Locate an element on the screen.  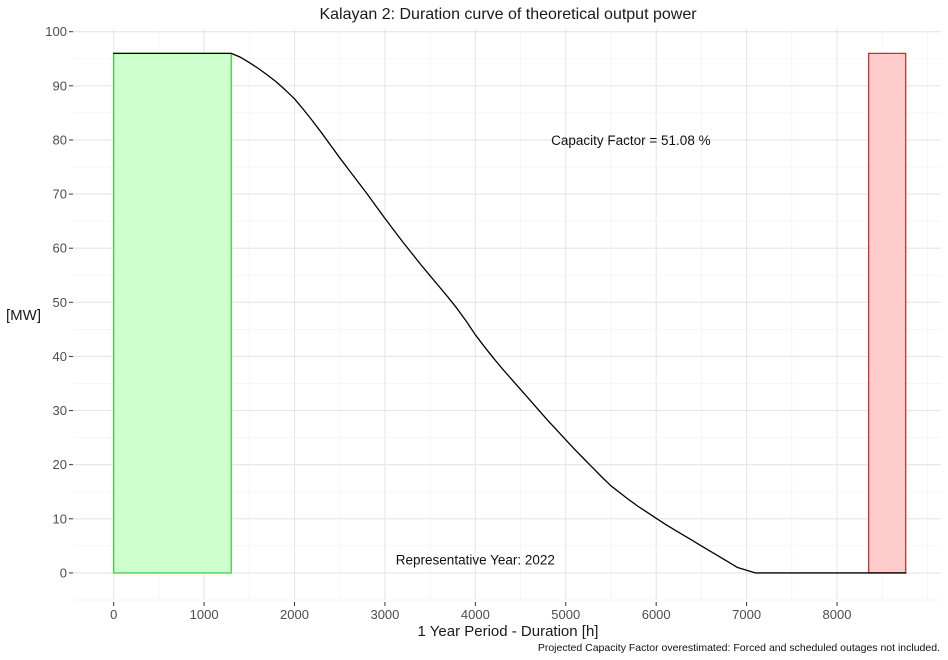
x-tick-label: 0 is located at coordinates (113, 614).